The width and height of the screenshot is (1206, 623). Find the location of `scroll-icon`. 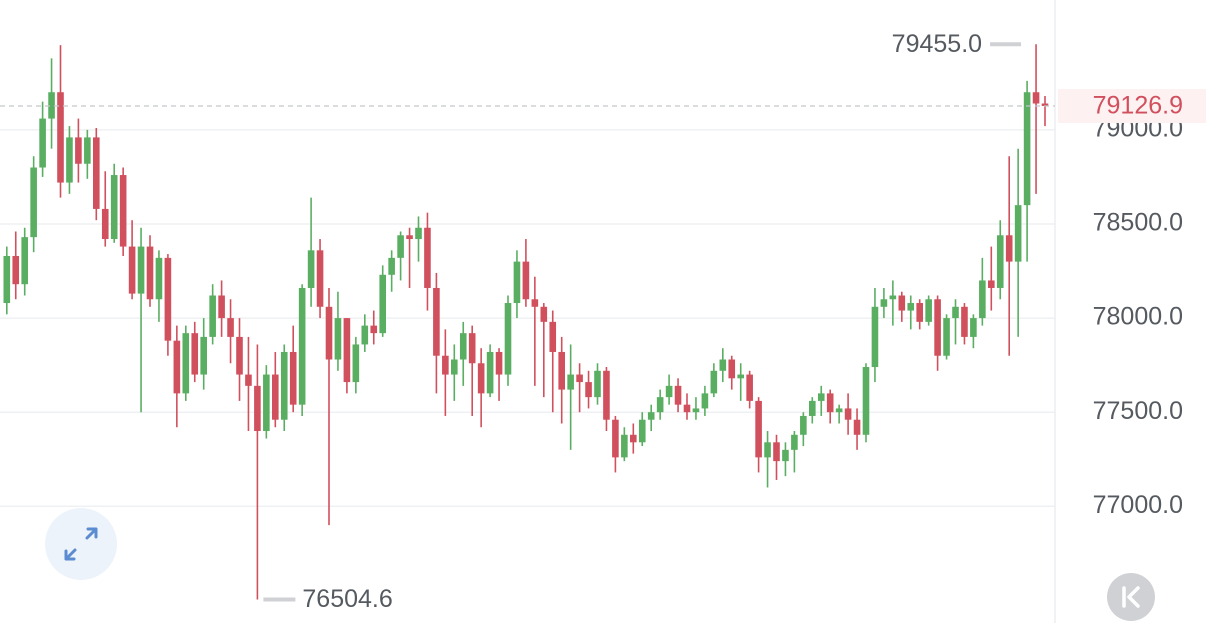

scroll-icon is located at coordinates (1131, 597).